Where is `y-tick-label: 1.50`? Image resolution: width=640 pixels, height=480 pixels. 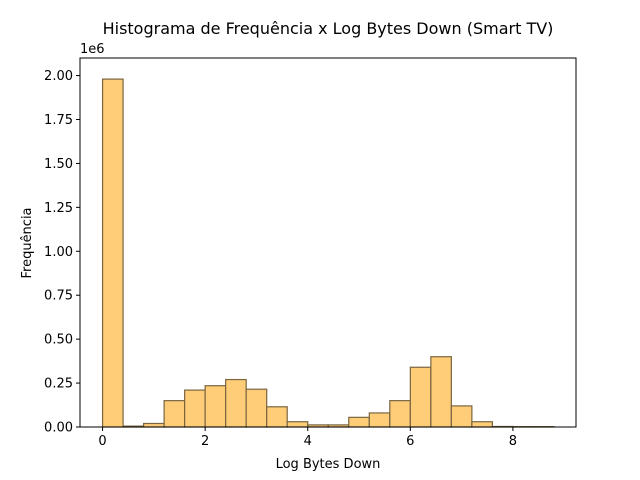 y-tick-label: 1.50 is located at coordinates (58, 164).